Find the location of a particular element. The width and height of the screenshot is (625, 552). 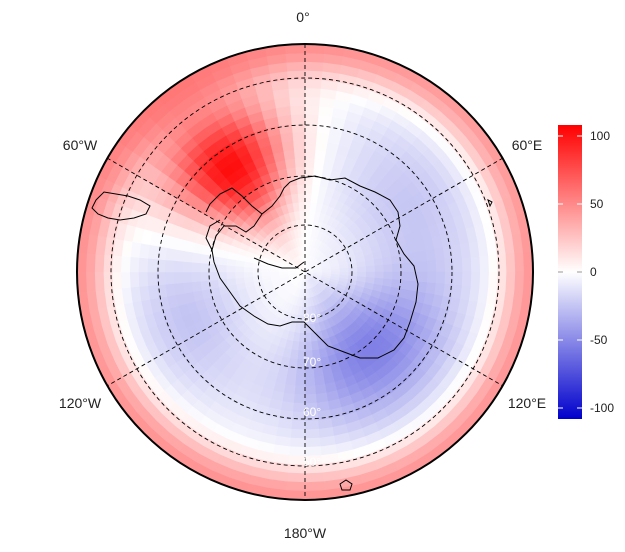

lat-label-70: 70° is located at coordinates (312, 362).